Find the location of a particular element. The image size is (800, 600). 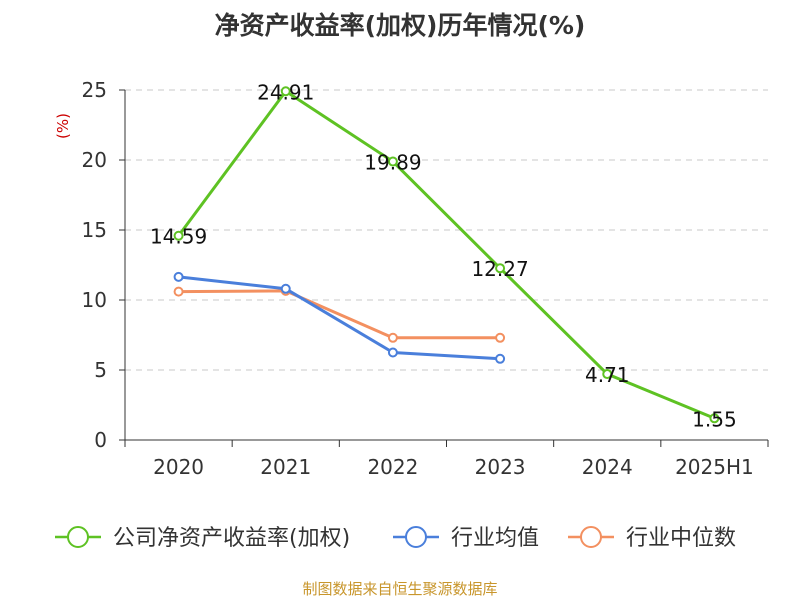

data-label: 19.89 is located at coordinates (392, 163).